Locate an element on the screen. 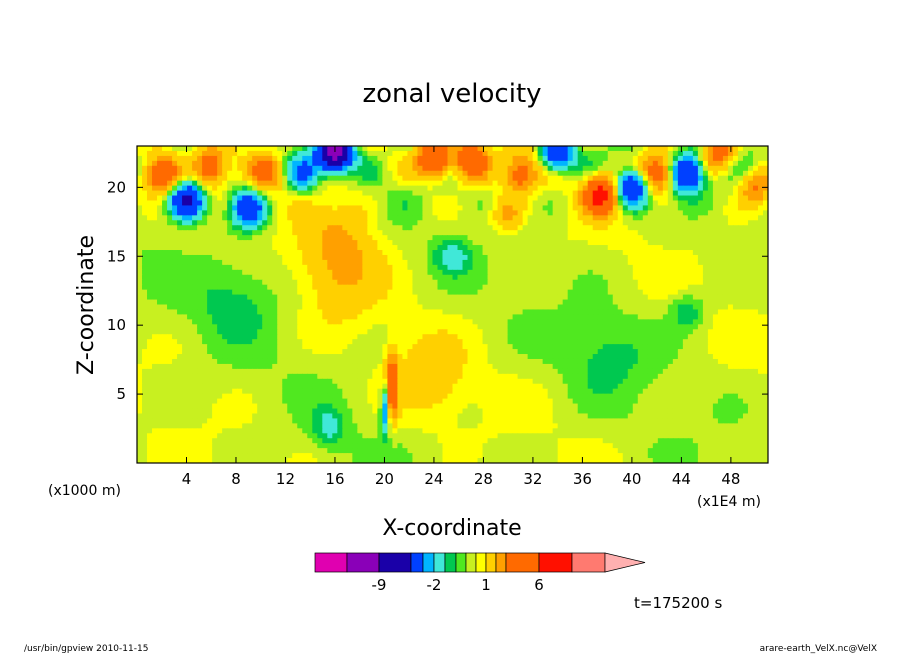 The image size is (904, 654). timestamp: t=175200 s is located at coordinates (678, 603).